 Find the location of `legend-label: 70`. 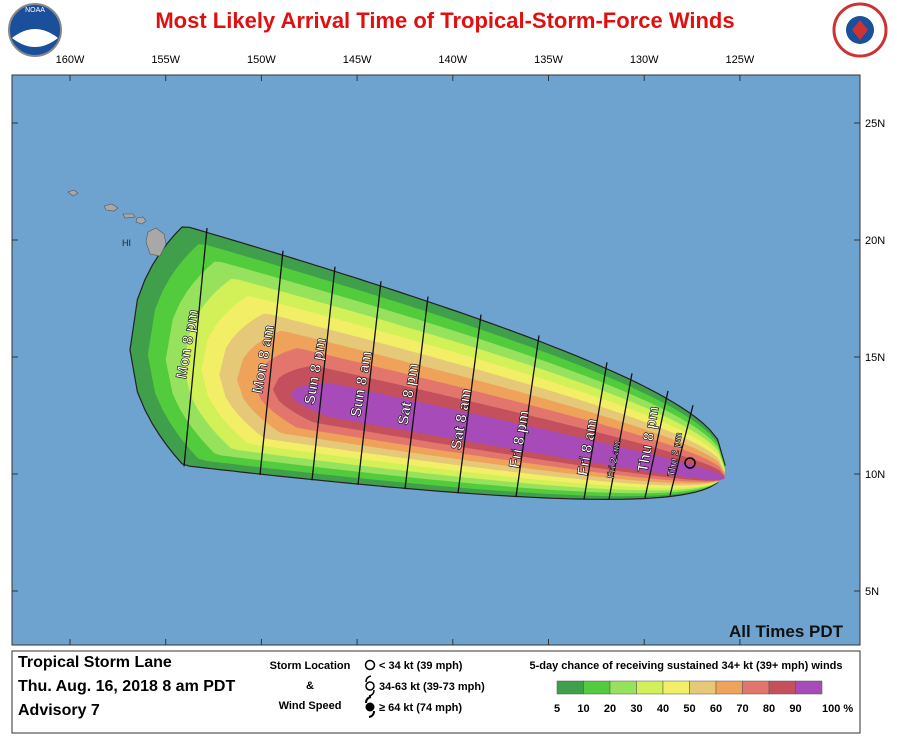

legend-label: 70 is located at coordinates (742, 709).